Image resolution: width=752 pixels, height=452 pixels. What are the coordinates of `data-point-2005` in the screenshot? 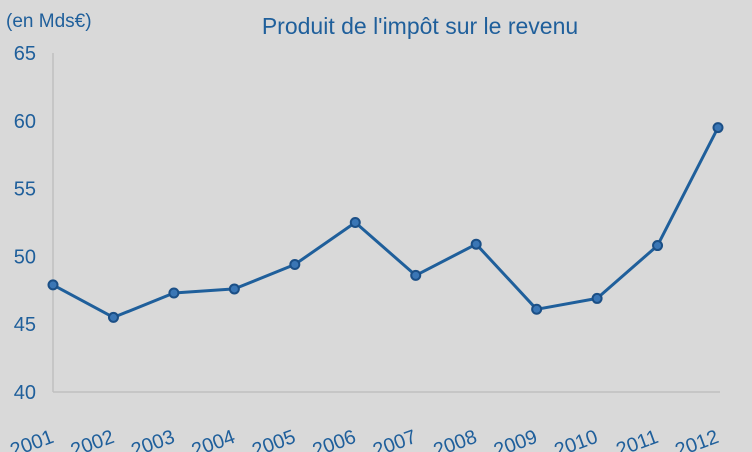 It's located at (295, 265).